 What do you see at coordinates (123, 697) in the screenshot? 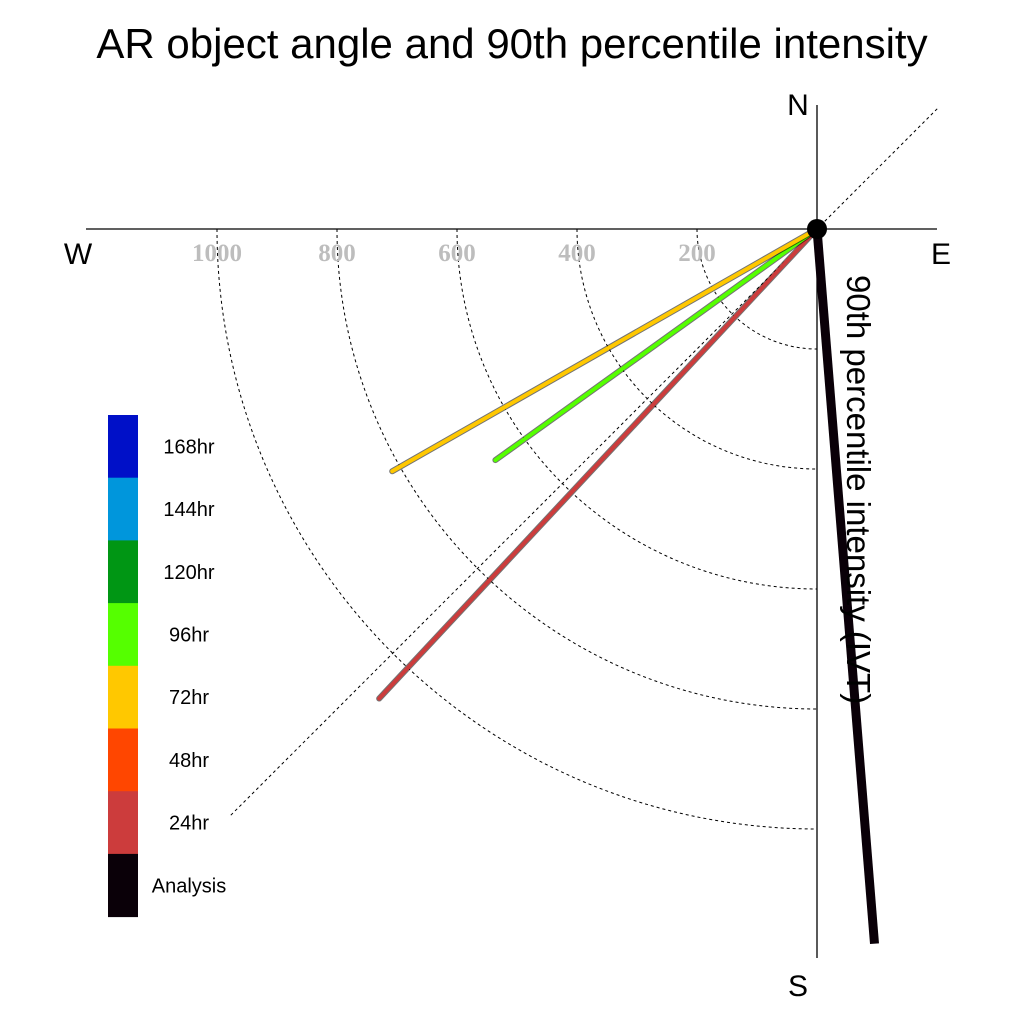
I see `legend-swatch-72hr` at bounding box center [123, 697].